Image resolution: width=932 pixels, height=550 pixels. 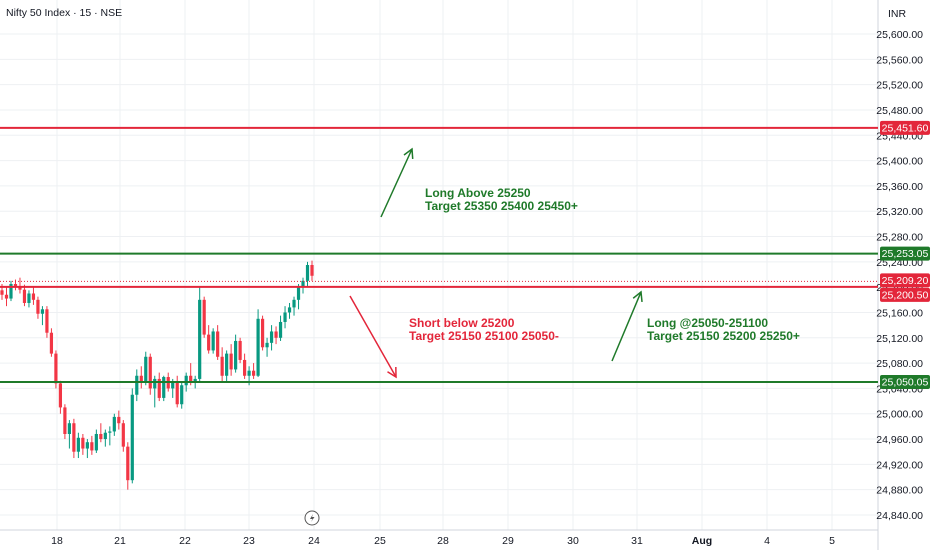 What do you see at coordinates (899, 313) in the screenshot?
I see `y-tick-label: 25,160.00` at bounding box center [899, 313].